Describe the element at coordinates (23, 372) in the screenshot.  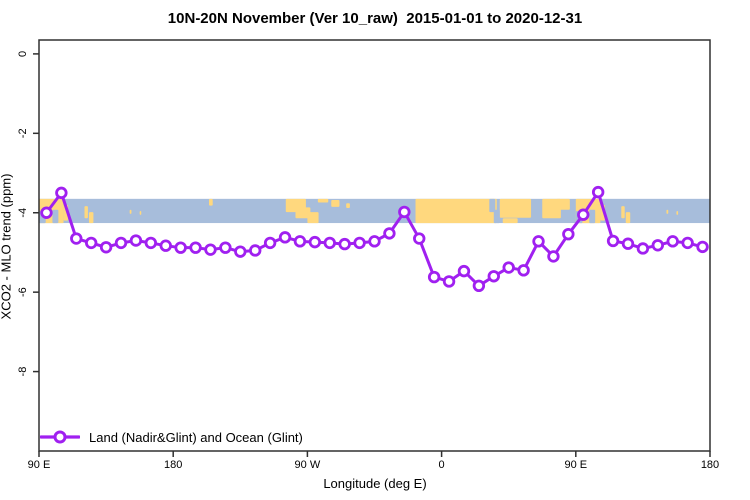
I see `y-tick-label: -8` at that location.